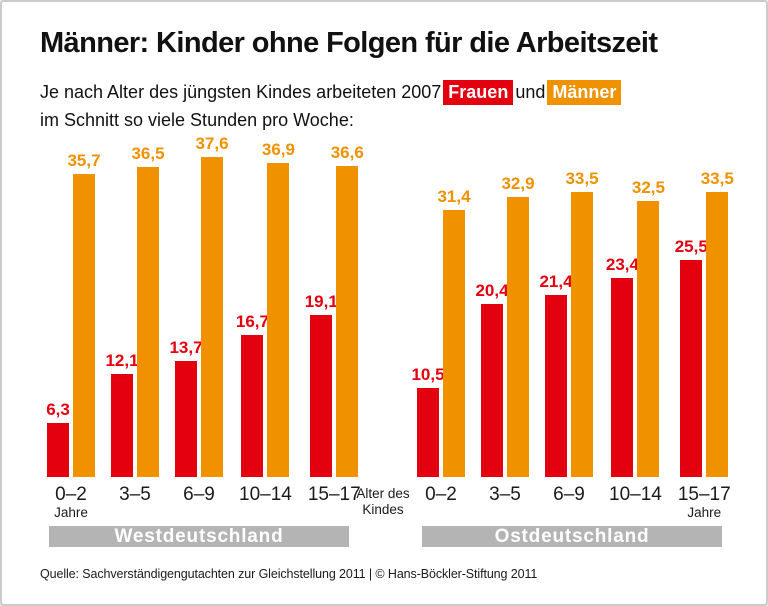 This screenshot has height=606, width=768. I want to click on bar-column-frauen: 10,5, so click(428, 421).